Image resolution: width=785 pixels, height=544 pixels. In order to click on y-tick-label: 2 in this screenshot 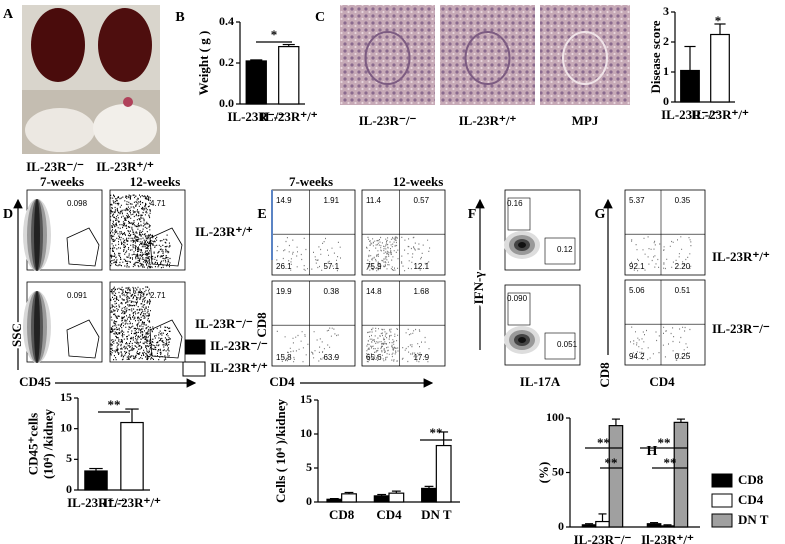, I will do `click(666, 41)`.